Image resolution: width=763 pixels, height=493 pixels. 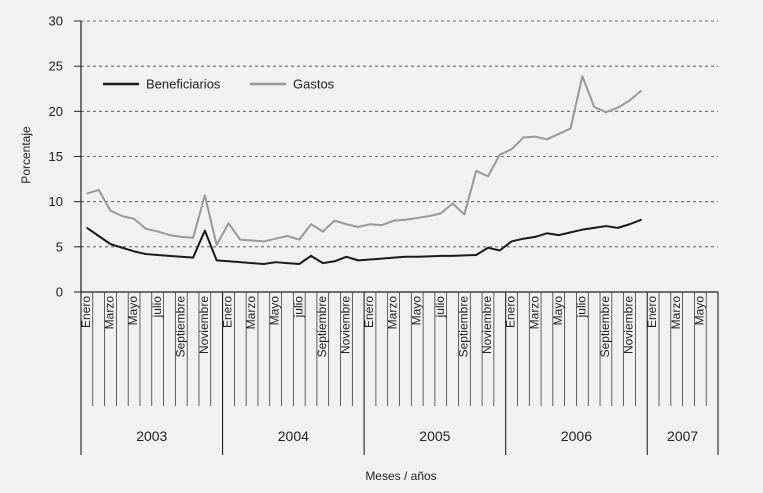 I want to click on year-label: 2003, so click(x=151, y=436).